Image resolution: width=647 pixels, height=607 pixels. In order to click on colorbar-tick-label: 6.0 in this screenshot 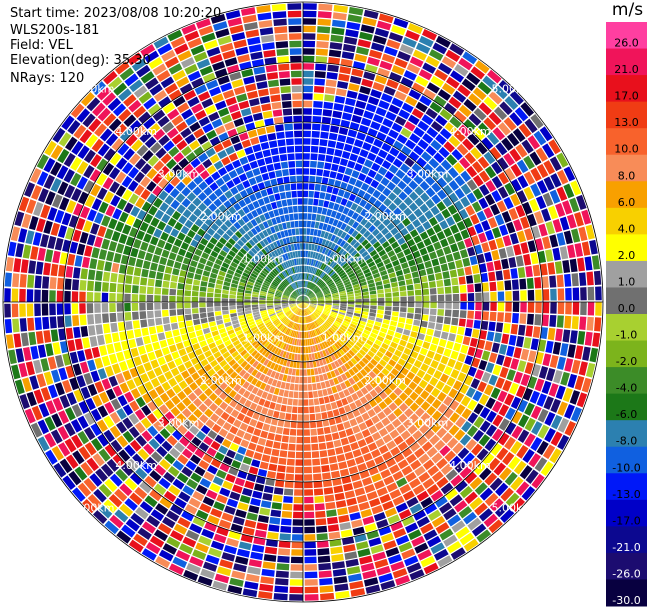, I will do `click(627, 202)`.